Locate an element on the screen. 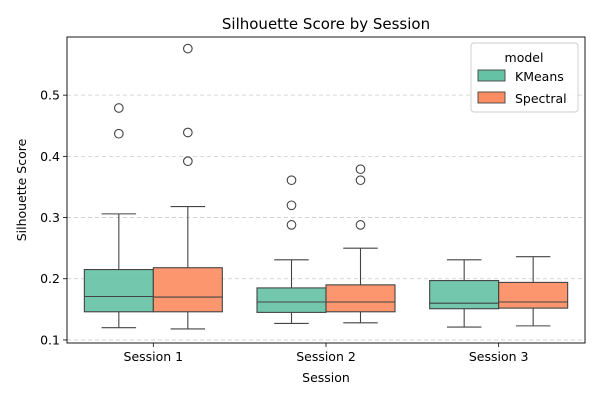 Image resolution: width=600 pixels, height=400 pixels. y-axis-title: Silhouette Score is located at coordinates (21, 189).